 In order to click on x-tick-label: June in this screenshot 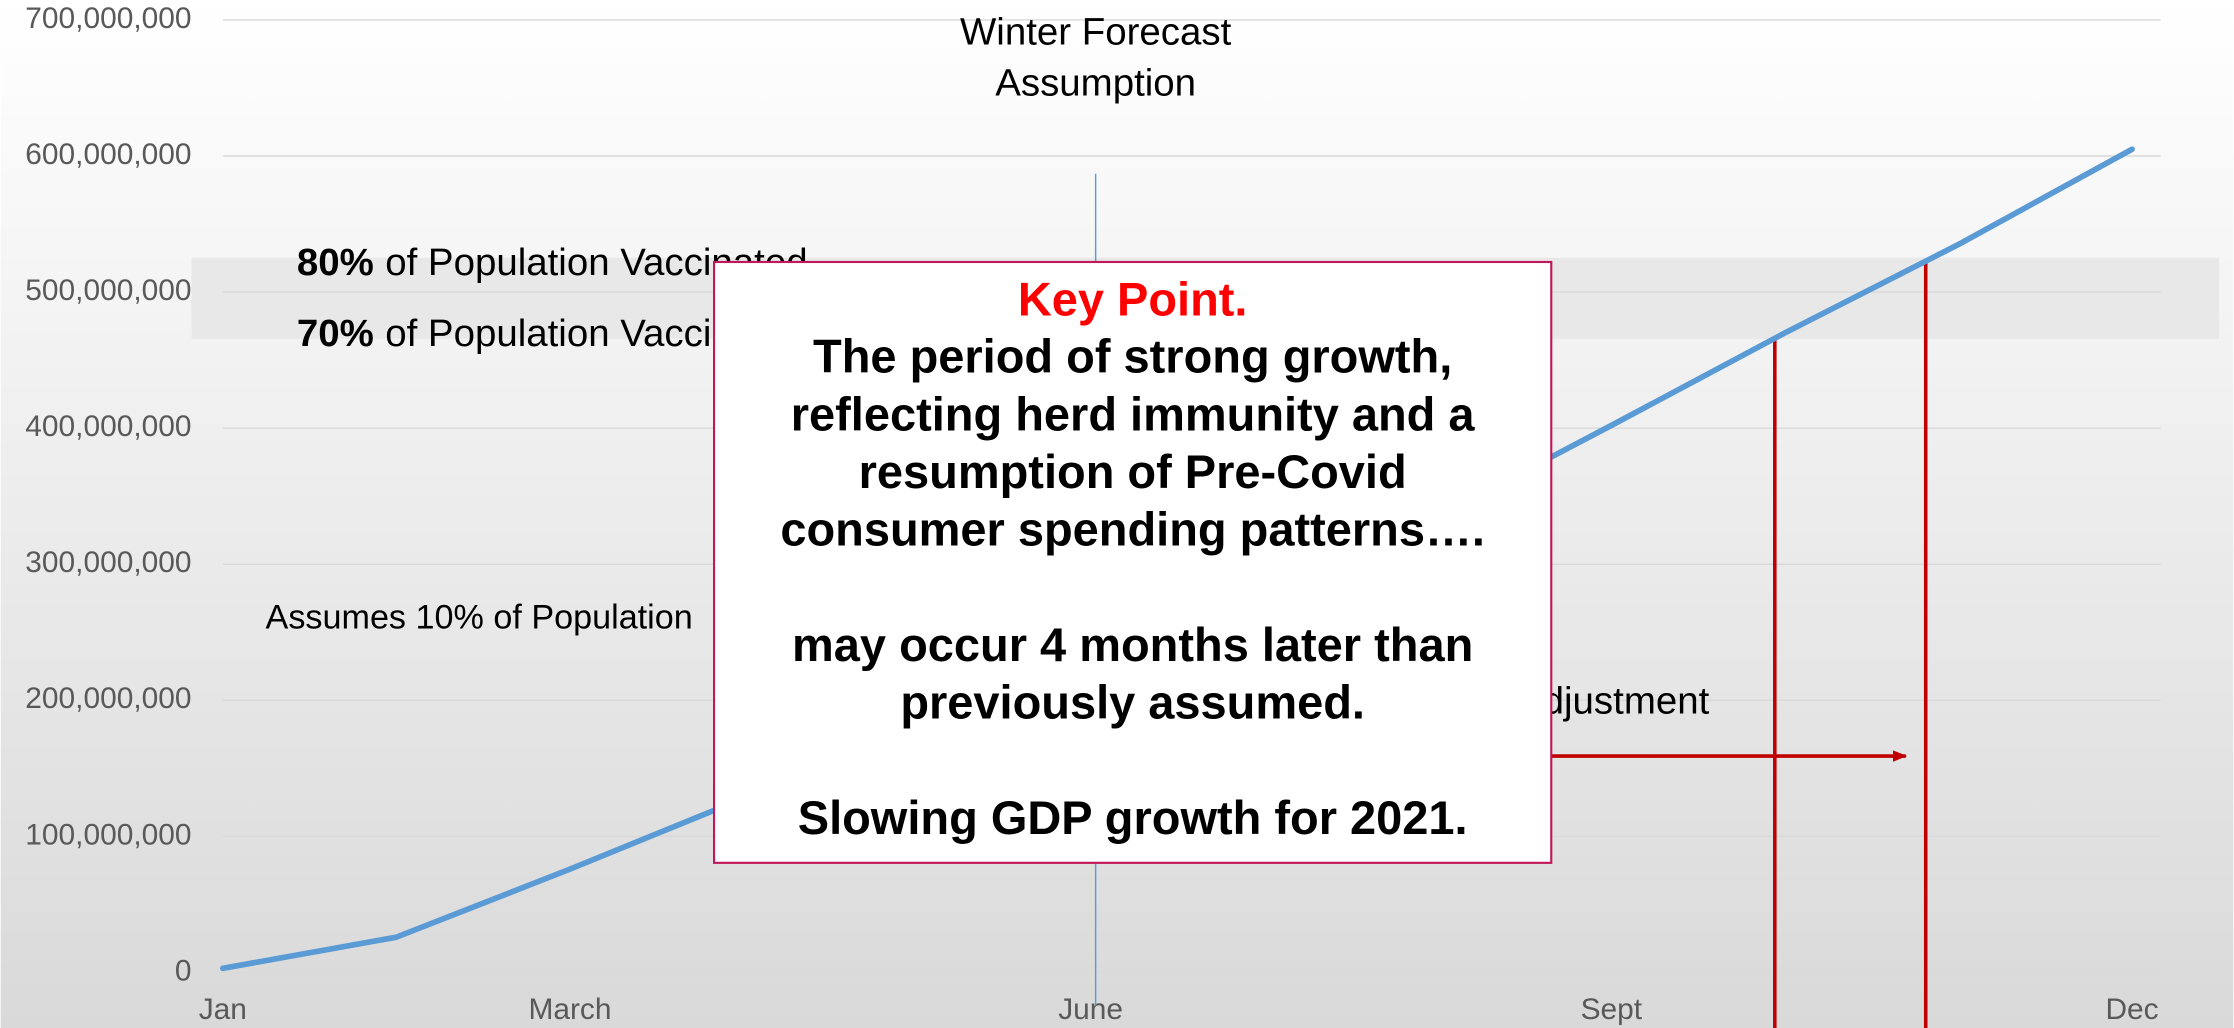, I will do `click(1090, 1009)`.